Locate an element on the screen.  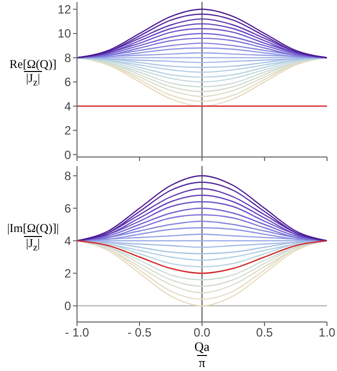
y-tick-label: 10 is located at coordinates (65, 33).